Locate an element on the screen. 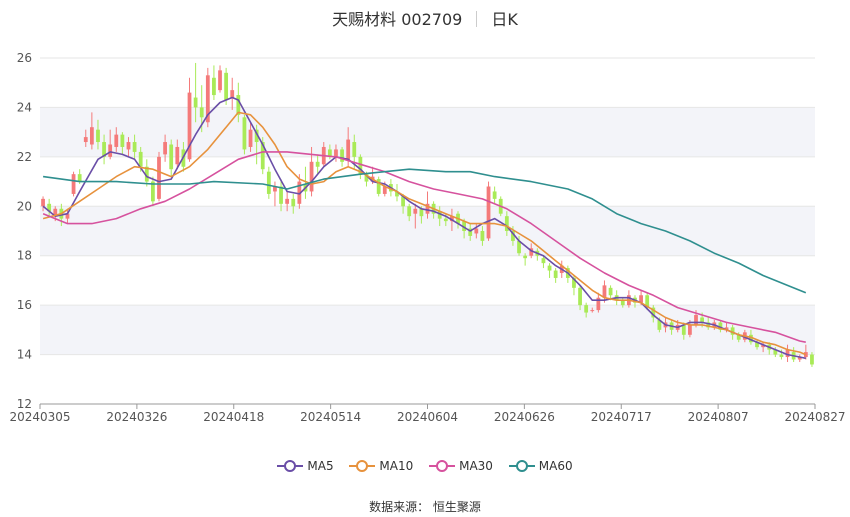  title-separator is located at coordinates (477, 19).